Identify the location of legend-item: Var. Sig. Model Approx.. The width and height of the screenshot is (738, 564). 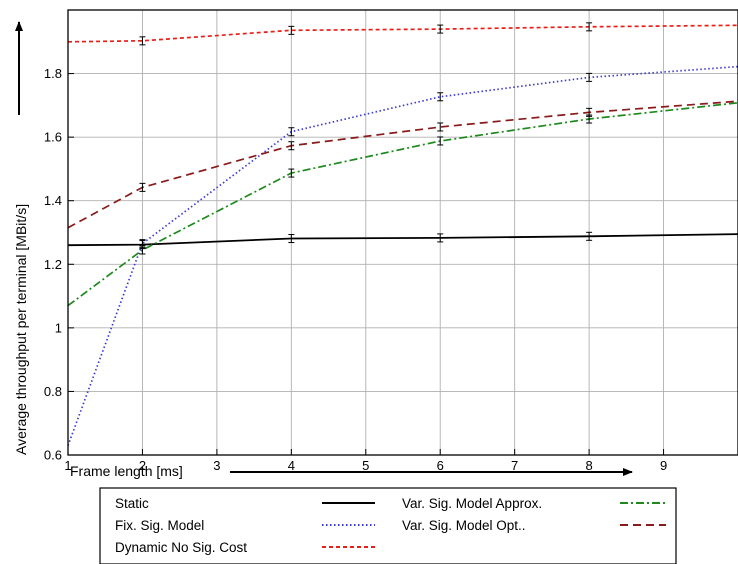
(534, 503).